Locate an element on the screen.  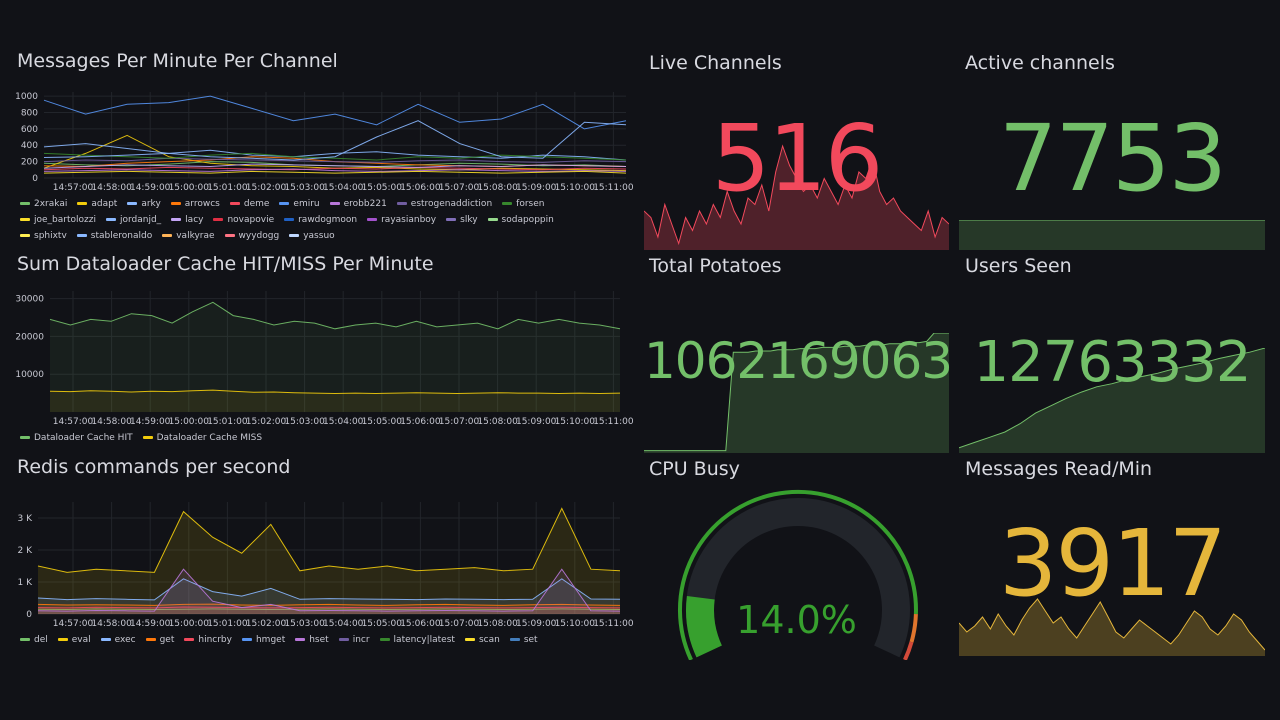
legend-item: stableronaldo is located at coordinates (114, 236).